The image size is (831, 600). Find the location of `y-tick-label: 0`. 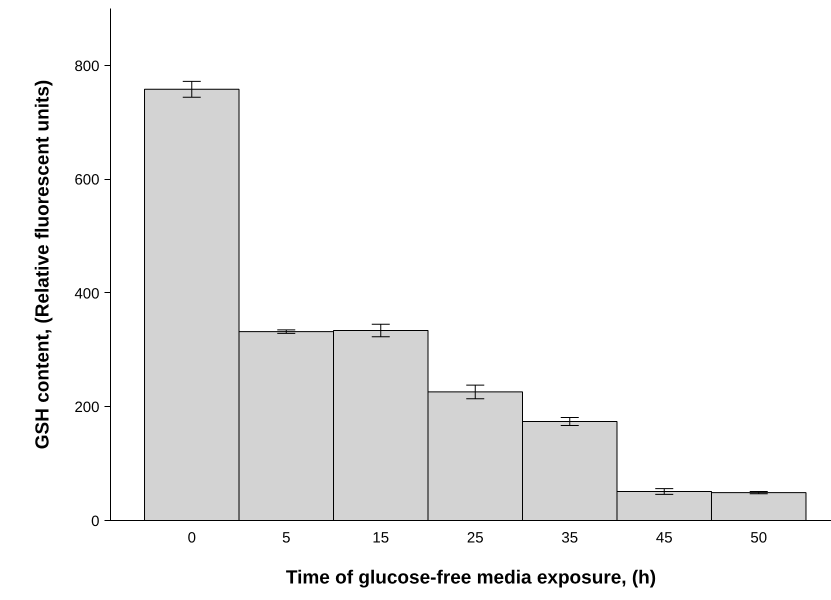

y-tick-label: 0 is located at coordinates (95, 521).